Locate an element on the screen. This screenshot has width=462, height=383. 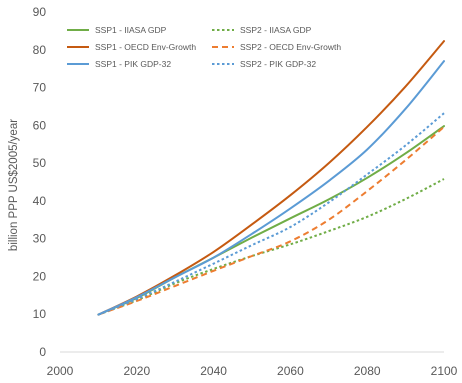
x-tick-label: 2060 is located at coordinates (290, 371).